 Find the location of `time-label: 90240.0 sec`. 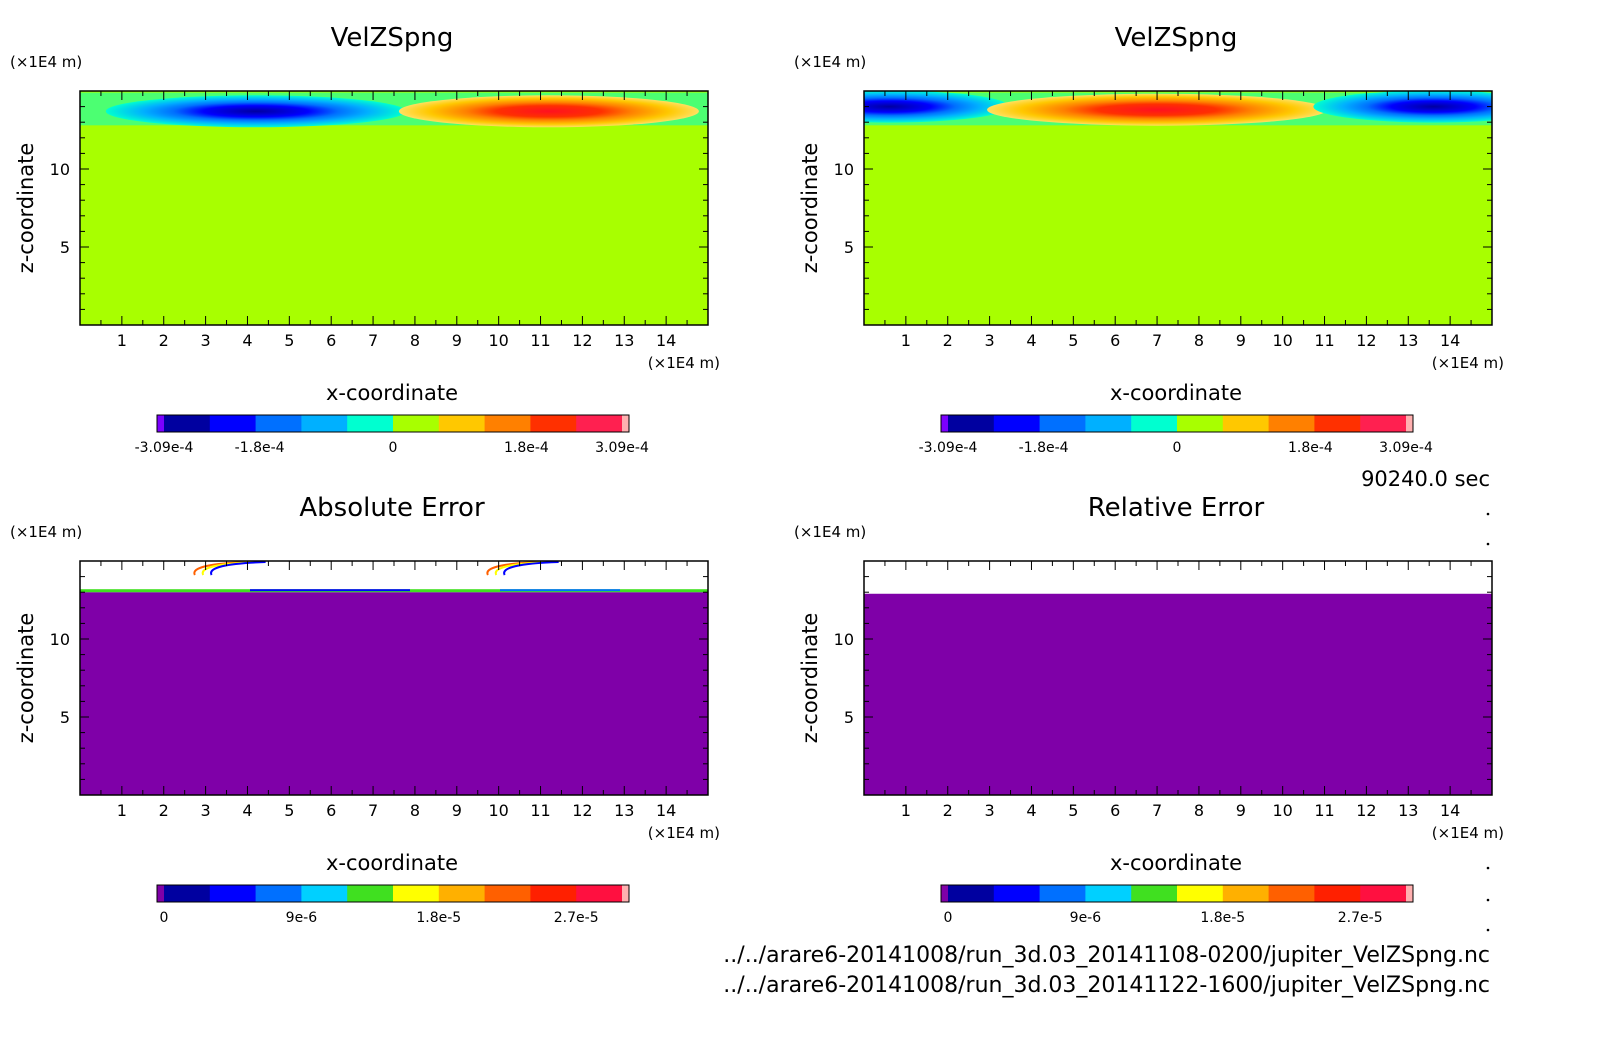

time-label: 90240.0 sec is located at coordinates (1425, 479).